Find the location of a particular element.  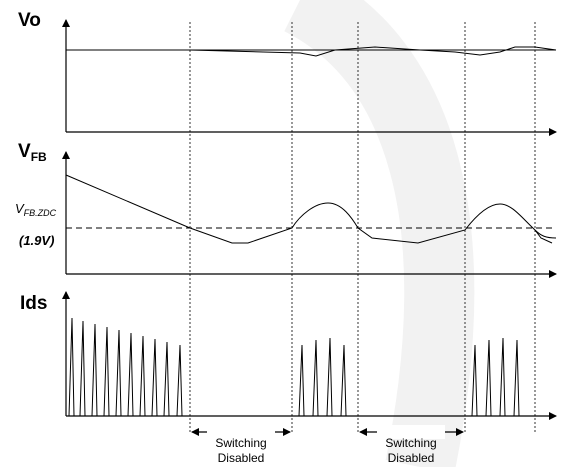

ids-label: Ids is located at coordinates (33, 303).